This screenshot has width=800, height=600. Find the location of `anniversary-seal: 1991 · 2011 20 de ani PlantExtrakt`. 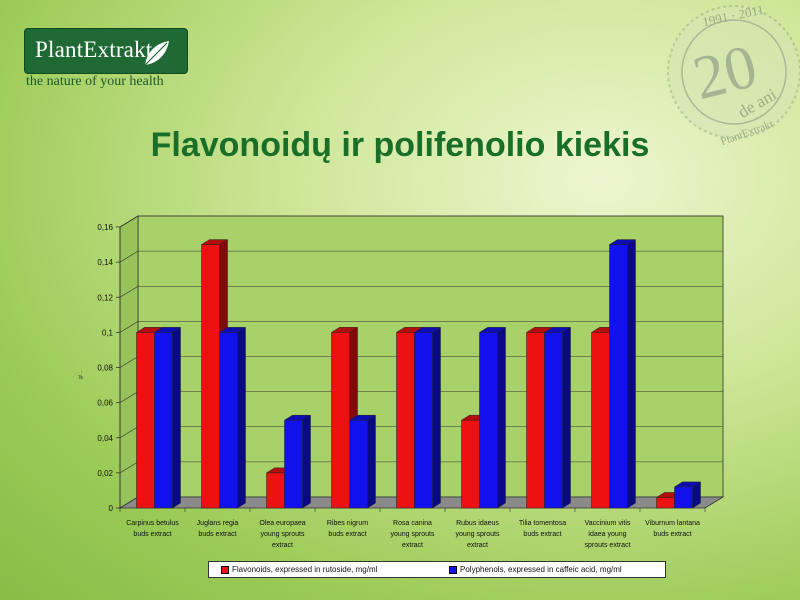

anniversary-seal: 1991 · 2011 20 de ani PlantExtrakt is located at coordinates (733, 75).